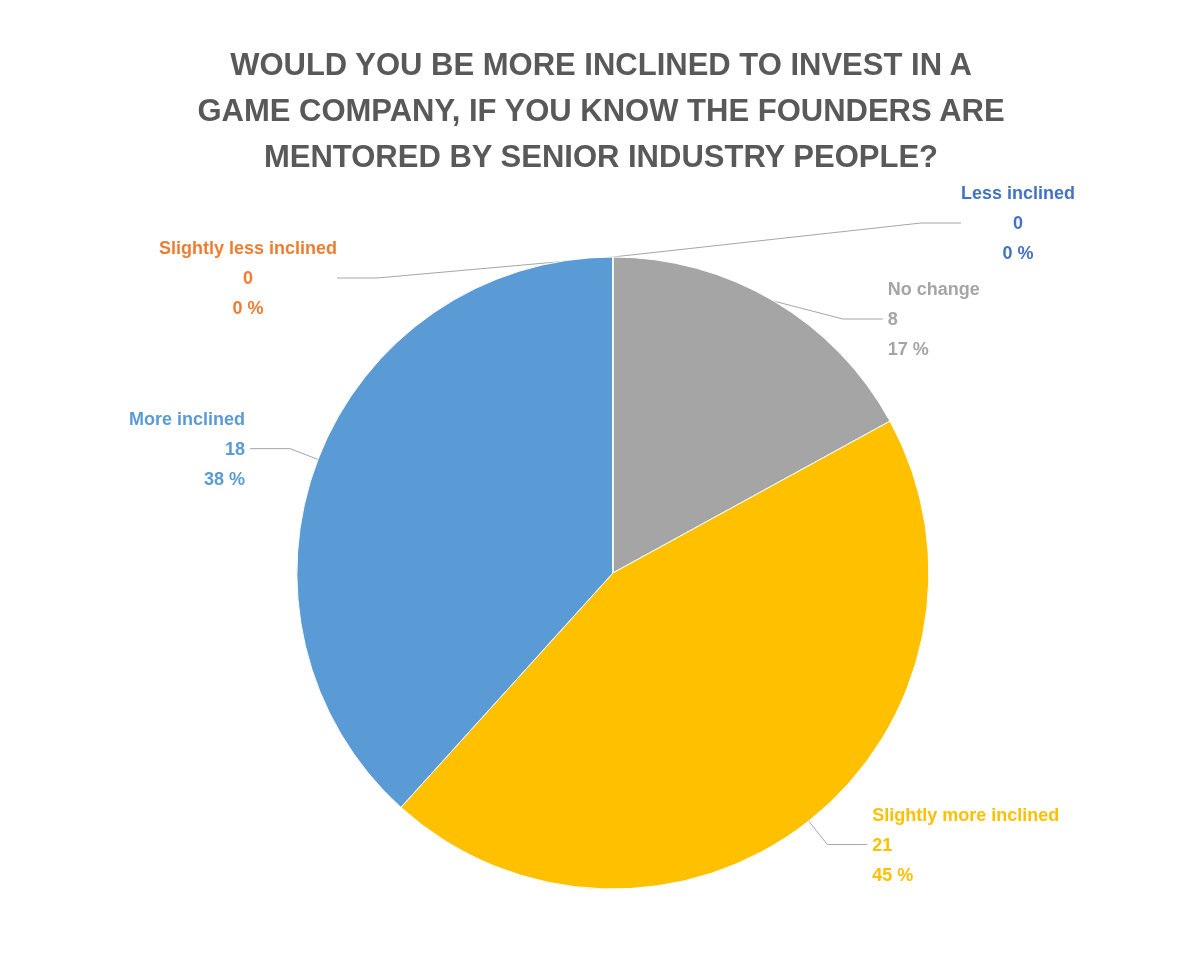 This screenshot has height=962, width=1202. I want to click on category-label: Slightly less inclined, so click(248, 248).